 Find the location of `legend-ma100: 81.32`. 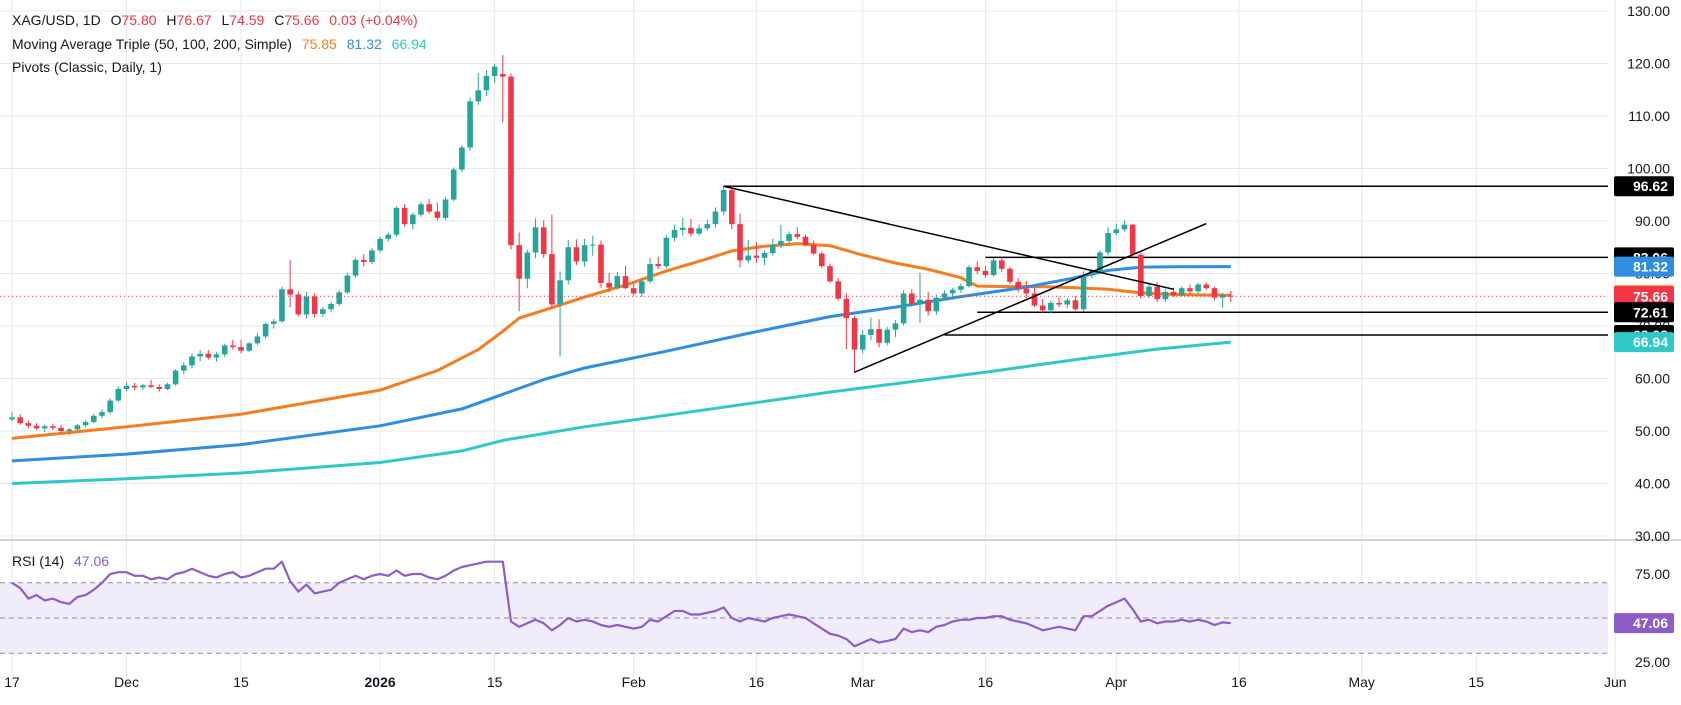

legend-ma100: 81.32 is located at coordinates (364, 44).